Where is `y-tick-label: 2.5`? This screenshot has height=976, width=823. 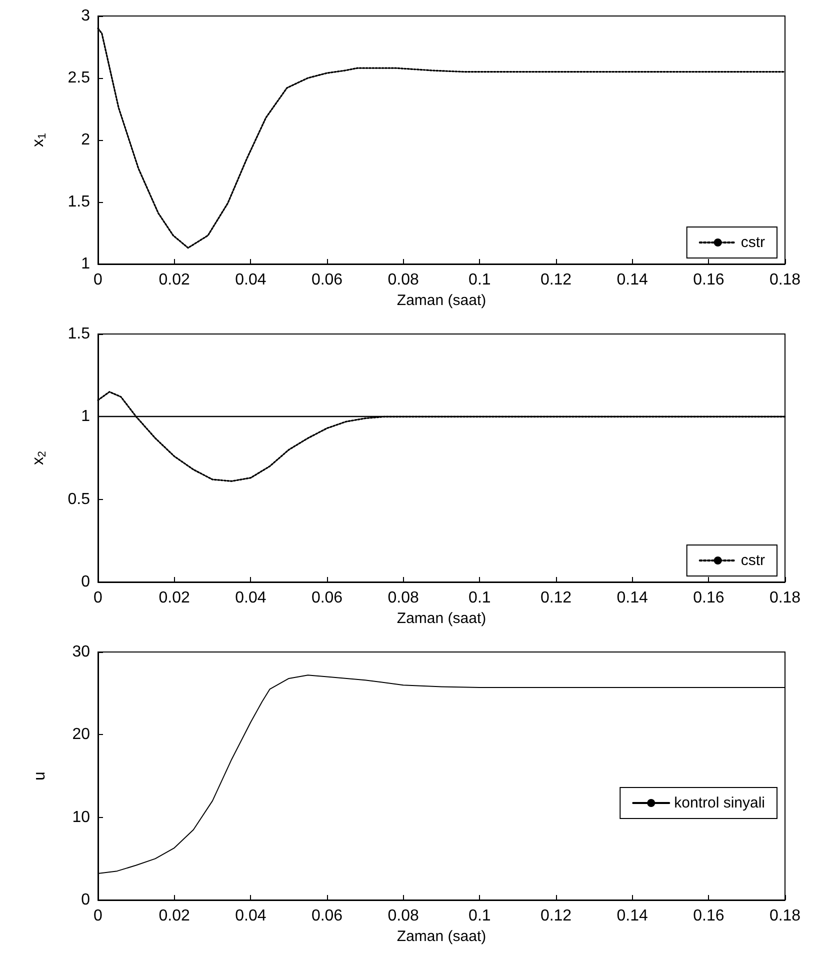 y-tick-label: 2.5 is located at coordinates (79, 78).